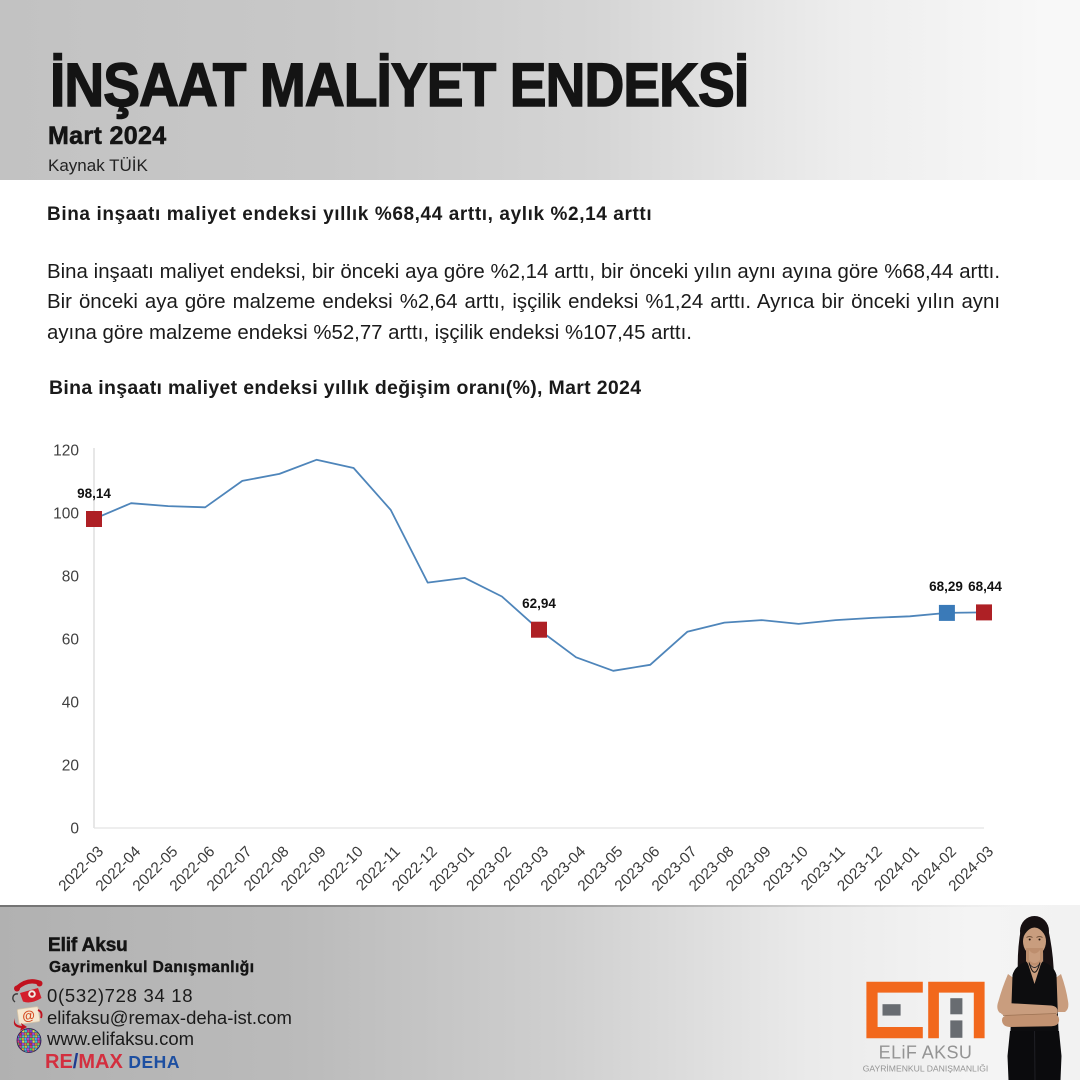 The image size is (1080, 1080). What do you see at coordinates (71, 703) in the screenshot?
I see `svg-text: 40` at bounding box center [71, 703].